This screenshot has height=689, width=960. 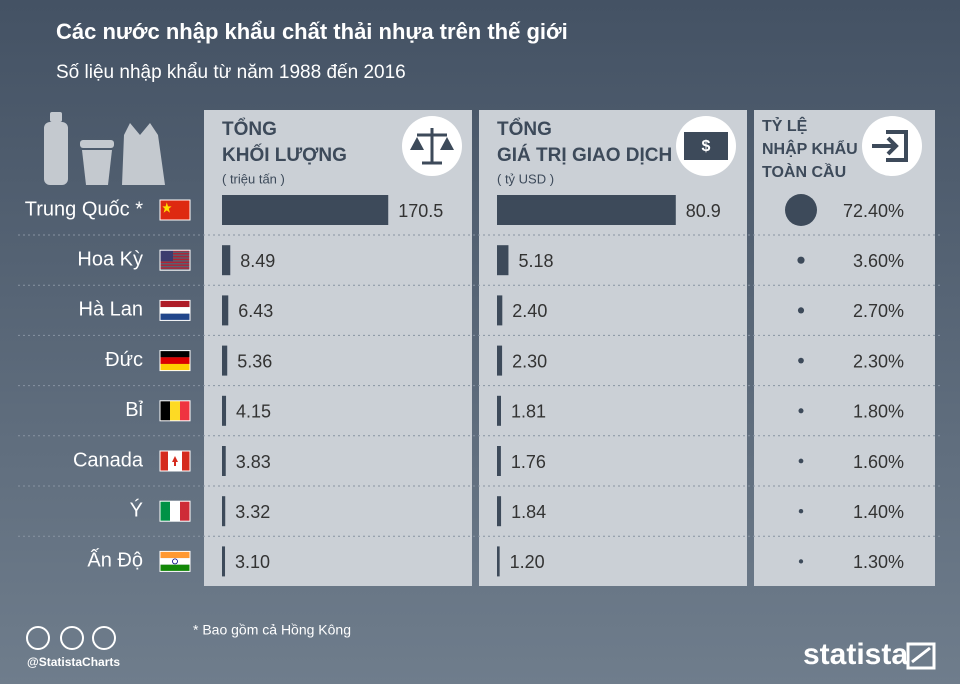 What do you see at coordinates (528, 412) in the screenshot?
I see `value-label: 1.81` at bounding box center [528, 412].